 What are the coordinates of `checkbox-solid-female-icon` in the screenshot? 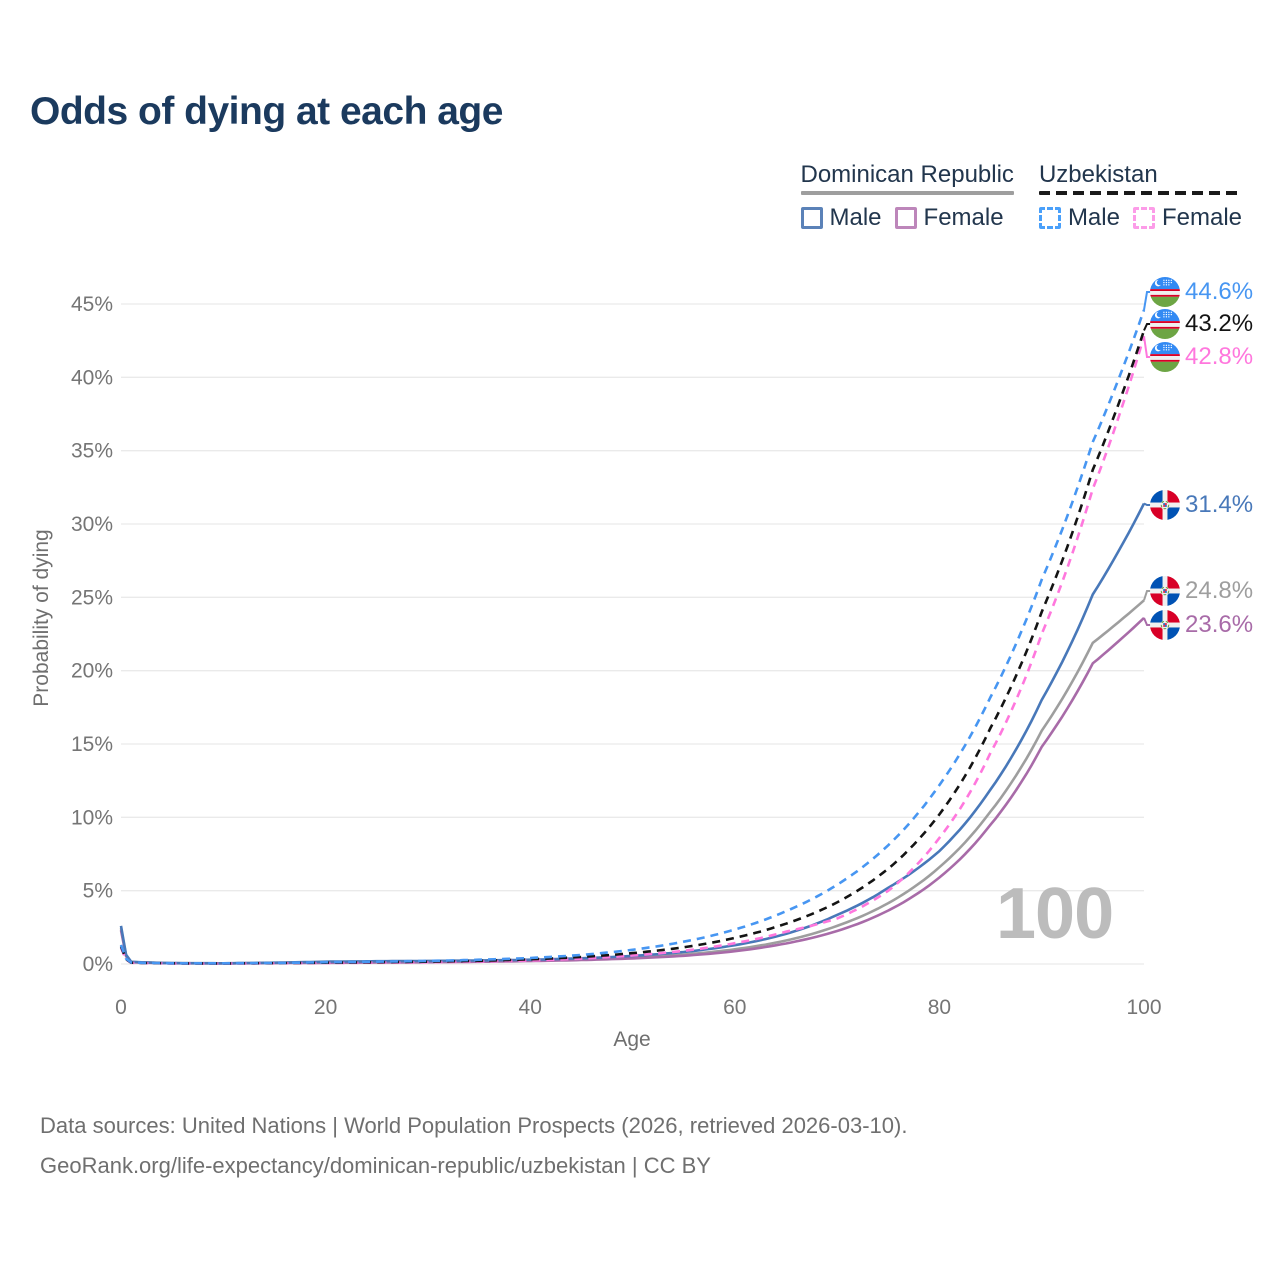 It's located at (905, 218).